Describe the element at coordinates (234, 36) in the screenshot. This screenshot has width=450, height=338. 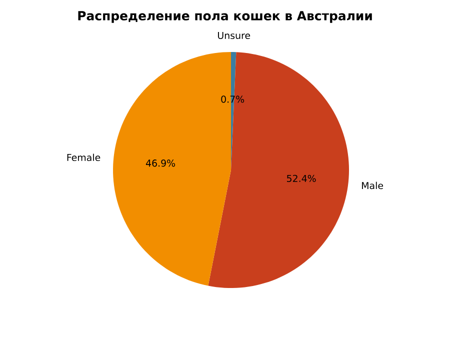
I see `slice-label: Unsure` at that location.